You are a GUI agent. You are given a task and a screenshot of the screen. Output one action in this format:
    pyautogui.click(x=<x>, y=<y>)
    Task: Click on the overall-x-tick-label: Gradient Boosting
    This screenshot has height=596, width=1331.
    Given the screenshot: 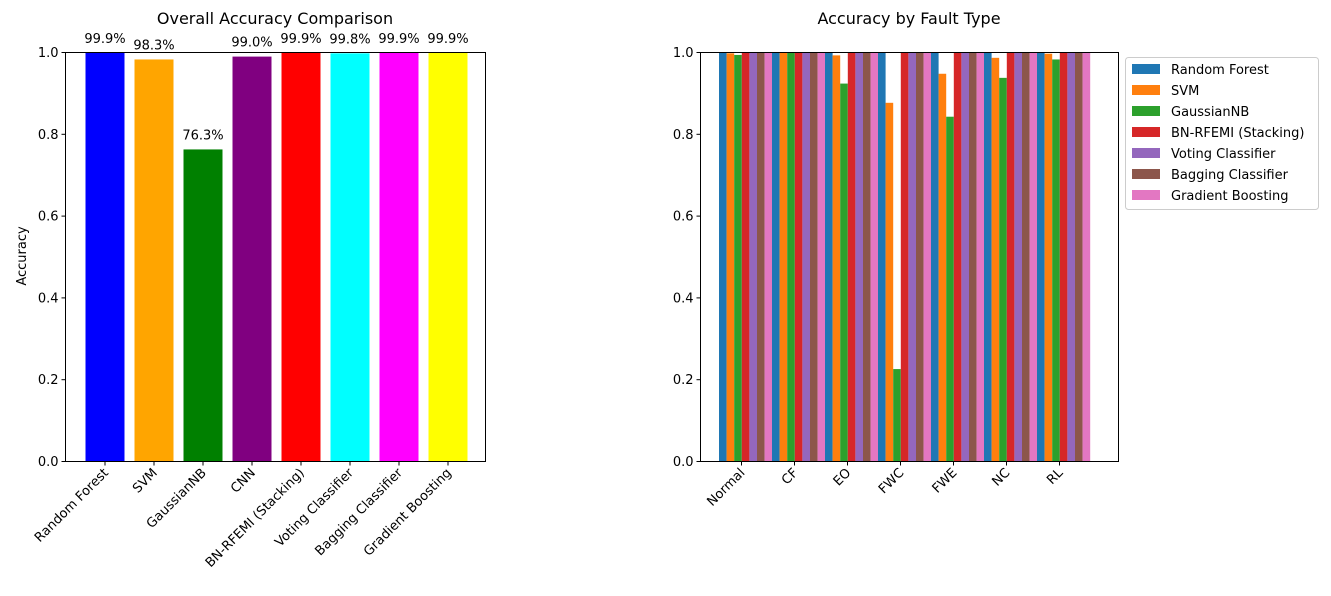 What is the action you would take?
    pyautogui.click(x=408, y=513)
    